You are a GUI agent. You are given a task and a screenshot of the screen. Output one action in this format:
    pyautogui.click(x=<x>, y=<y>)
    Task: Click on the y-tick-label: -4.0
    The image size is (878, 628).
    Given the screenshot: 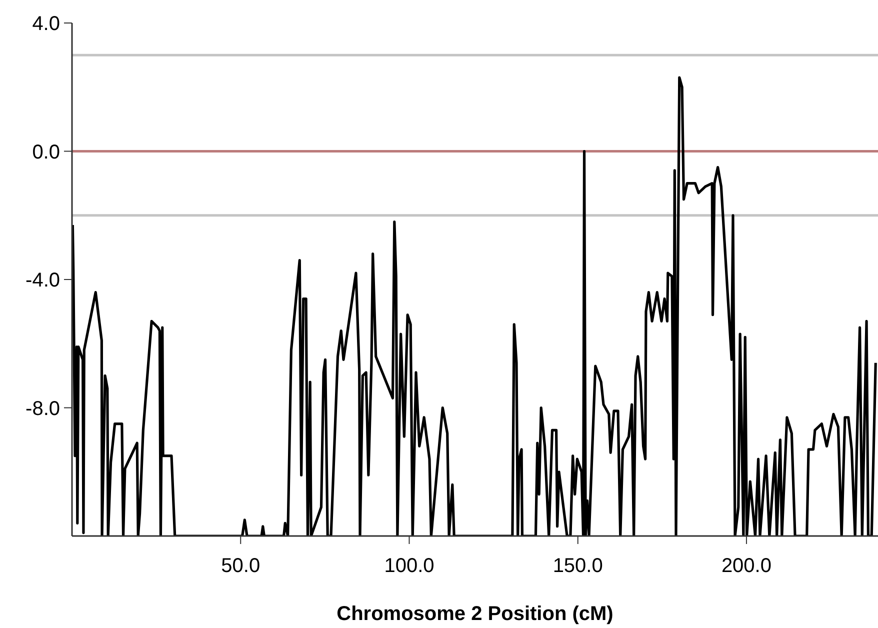 What is the action you would take?
    pyautogui.click(x=43, y=281)
    